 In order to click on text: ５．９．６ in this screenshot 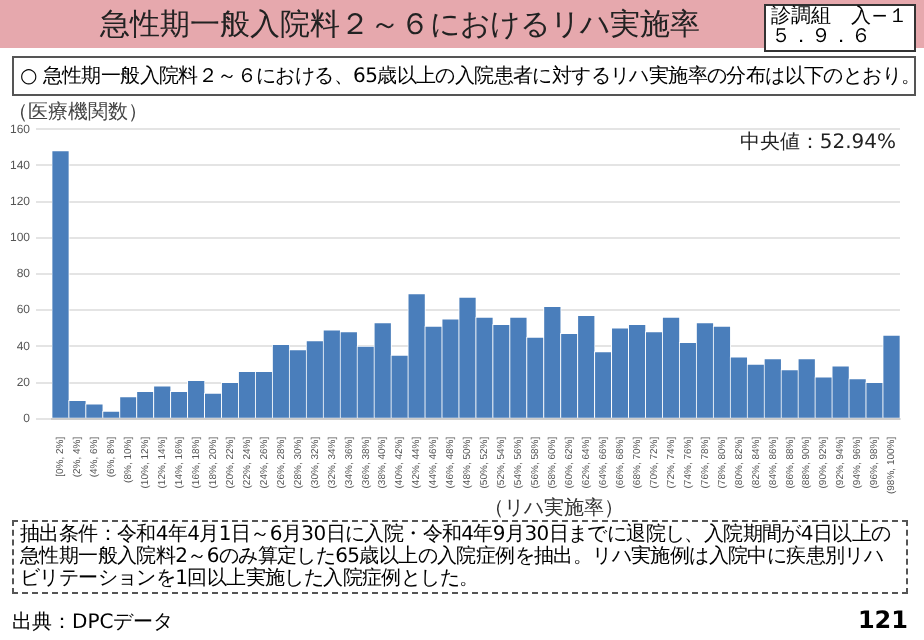, I will do `click(822, 37)`.